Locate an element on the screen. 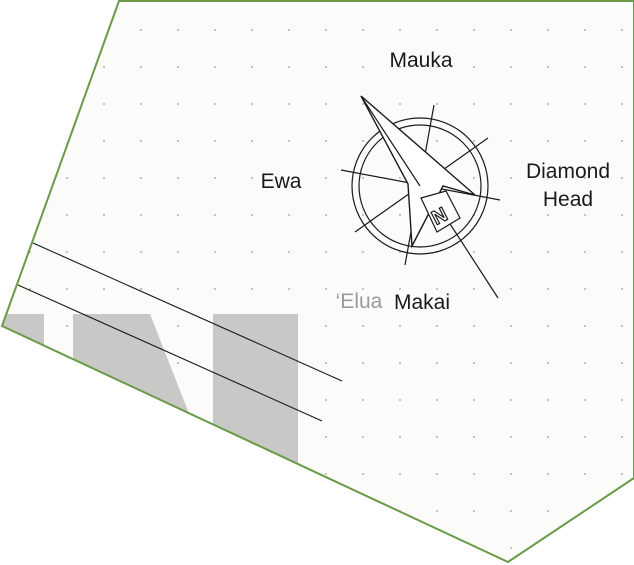  label-makai: Makai is located at coordinates (422, 302).